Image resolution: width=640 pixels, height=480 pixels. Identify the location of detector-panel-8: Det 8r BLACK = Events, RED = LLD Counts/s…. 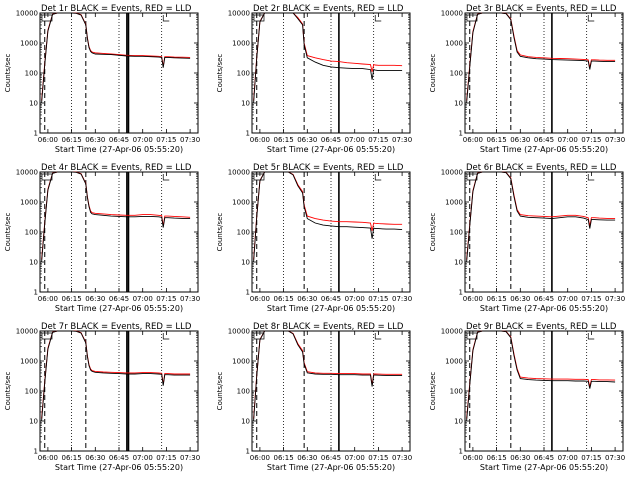
(314, 397).